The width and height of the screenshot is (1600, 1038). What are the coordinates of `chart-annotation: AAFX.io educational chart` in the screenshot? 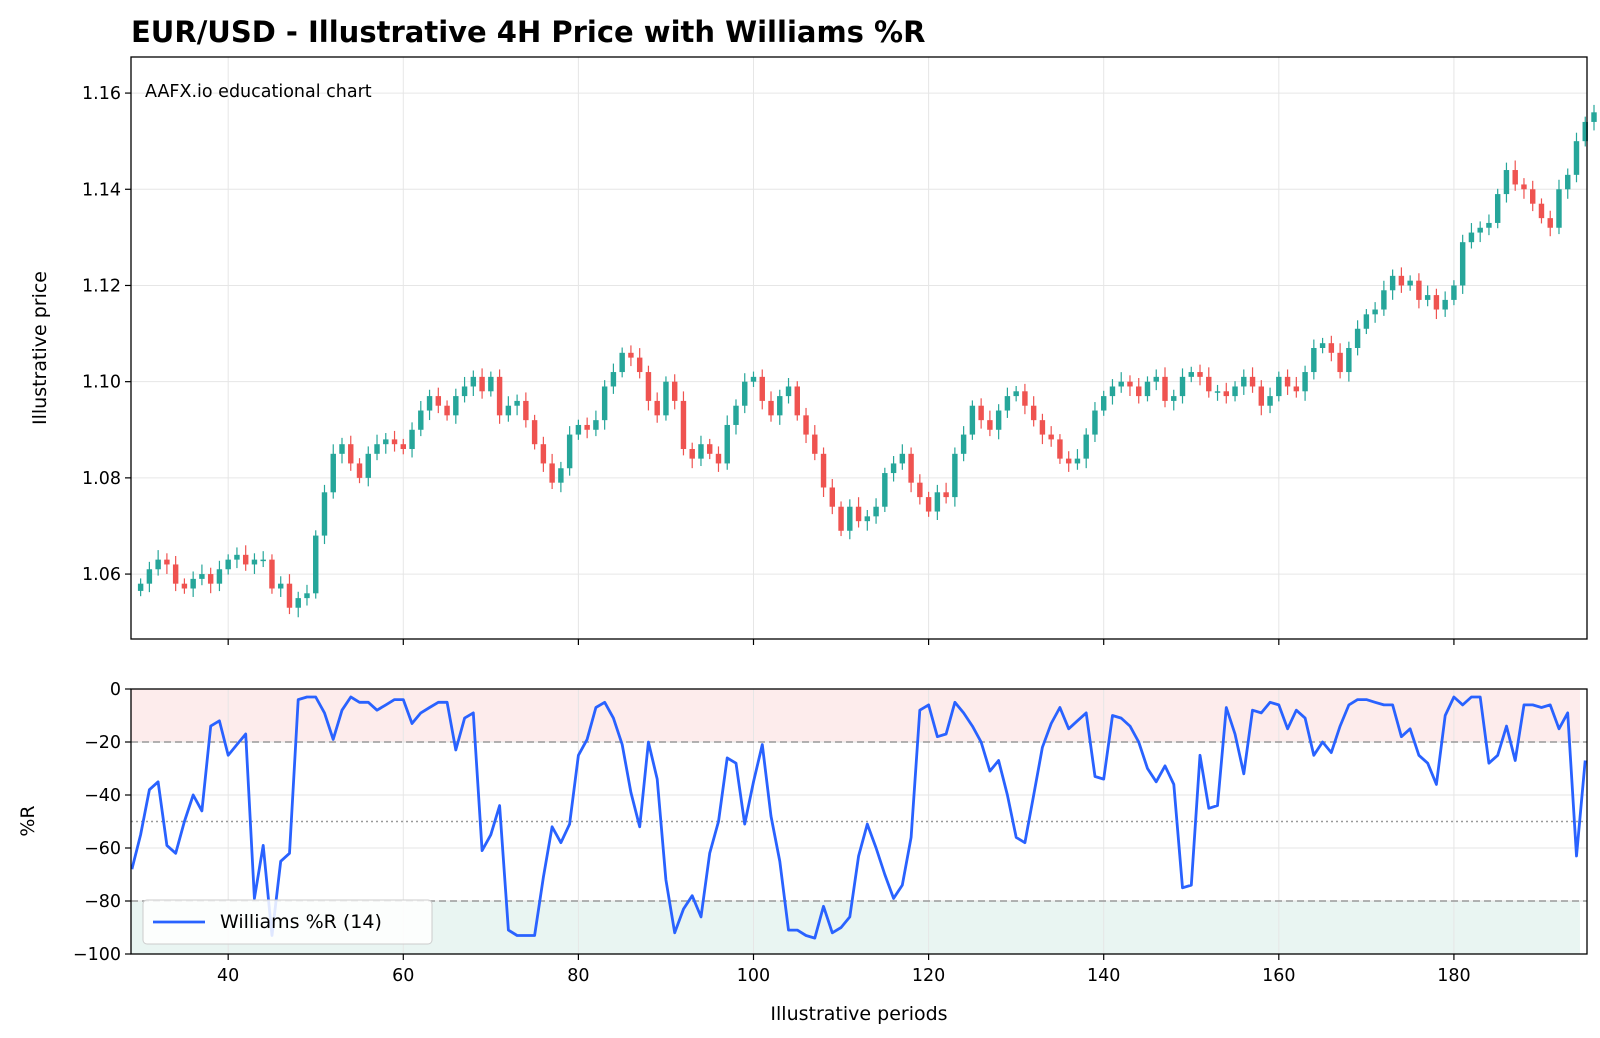 It's located at (258, 92).